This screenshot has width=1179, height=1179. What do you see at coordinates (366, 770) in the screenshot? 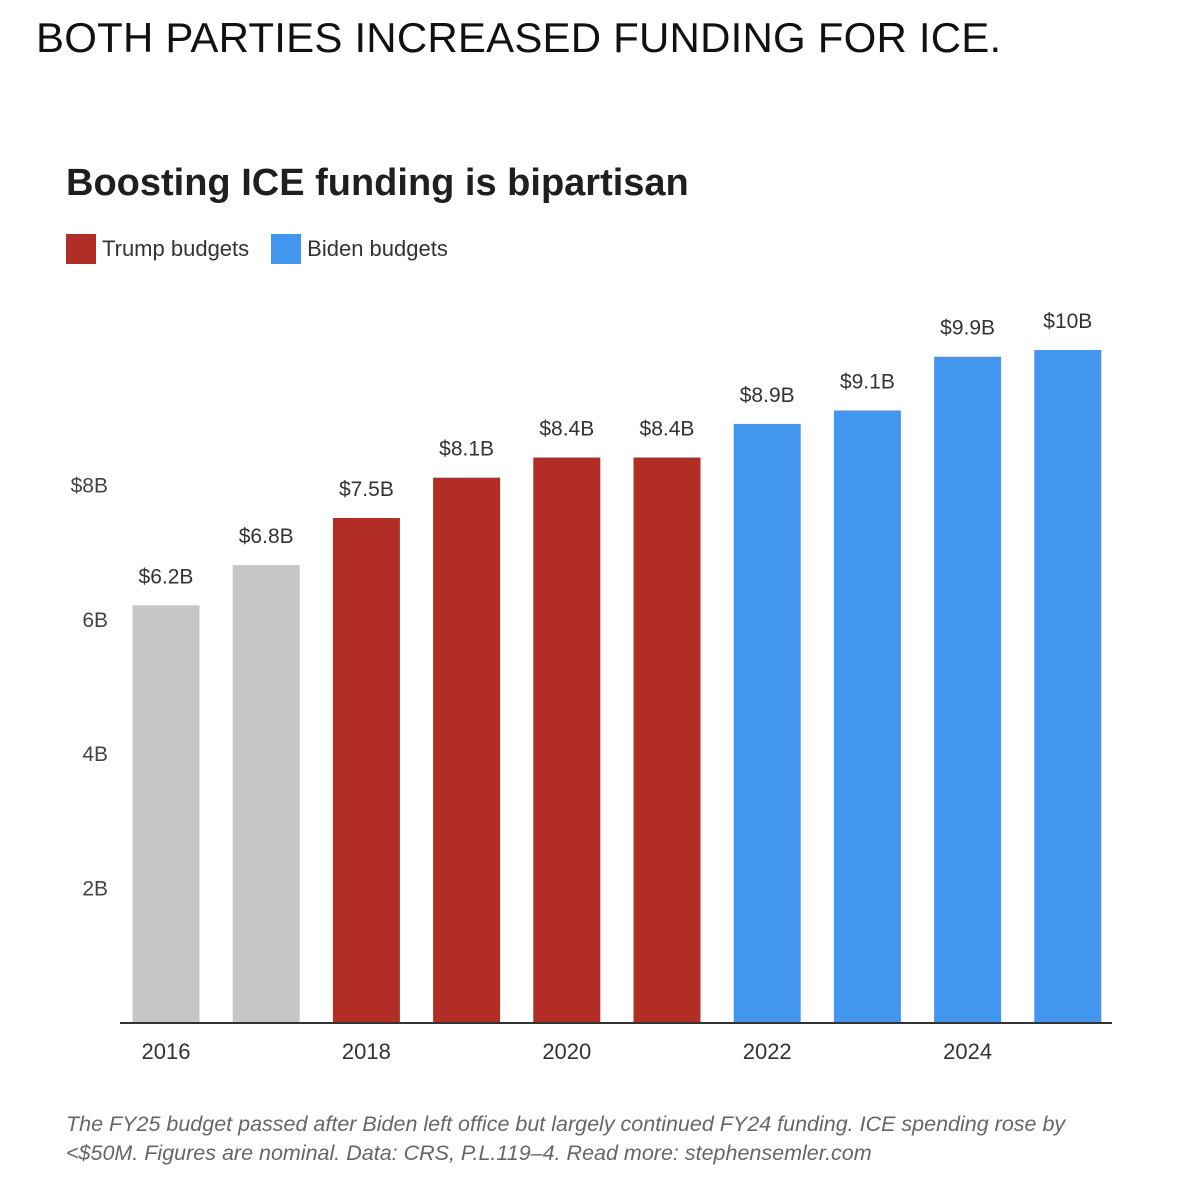
I see `bar-2018` at bounding box center [366, 770].